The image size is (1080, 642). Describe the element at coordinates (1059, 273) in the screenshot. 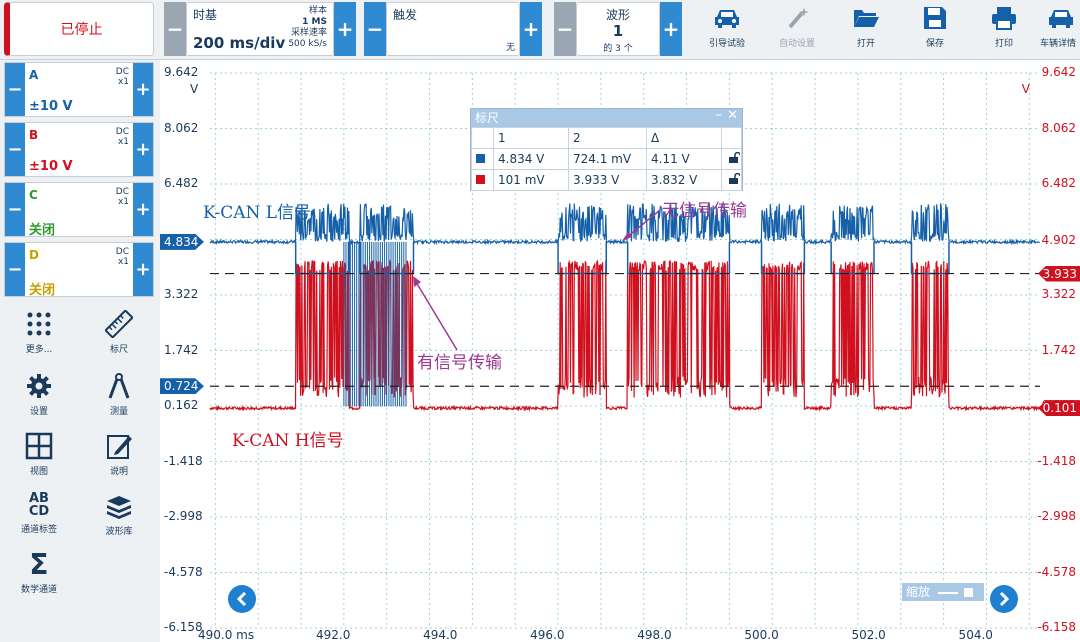

I see `right-cursor-marker: 3.933` at that location.